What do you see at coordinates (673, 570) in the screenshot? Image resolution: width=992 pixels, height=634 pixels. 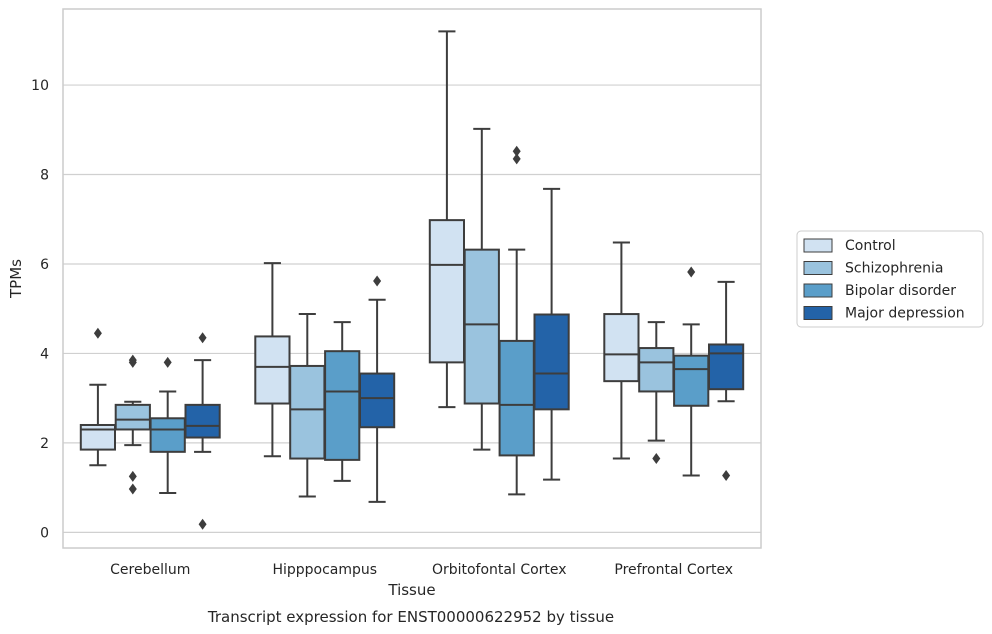 I see `x-tick-label: Prefrontal Cortex` at bounding box center [673, 570].